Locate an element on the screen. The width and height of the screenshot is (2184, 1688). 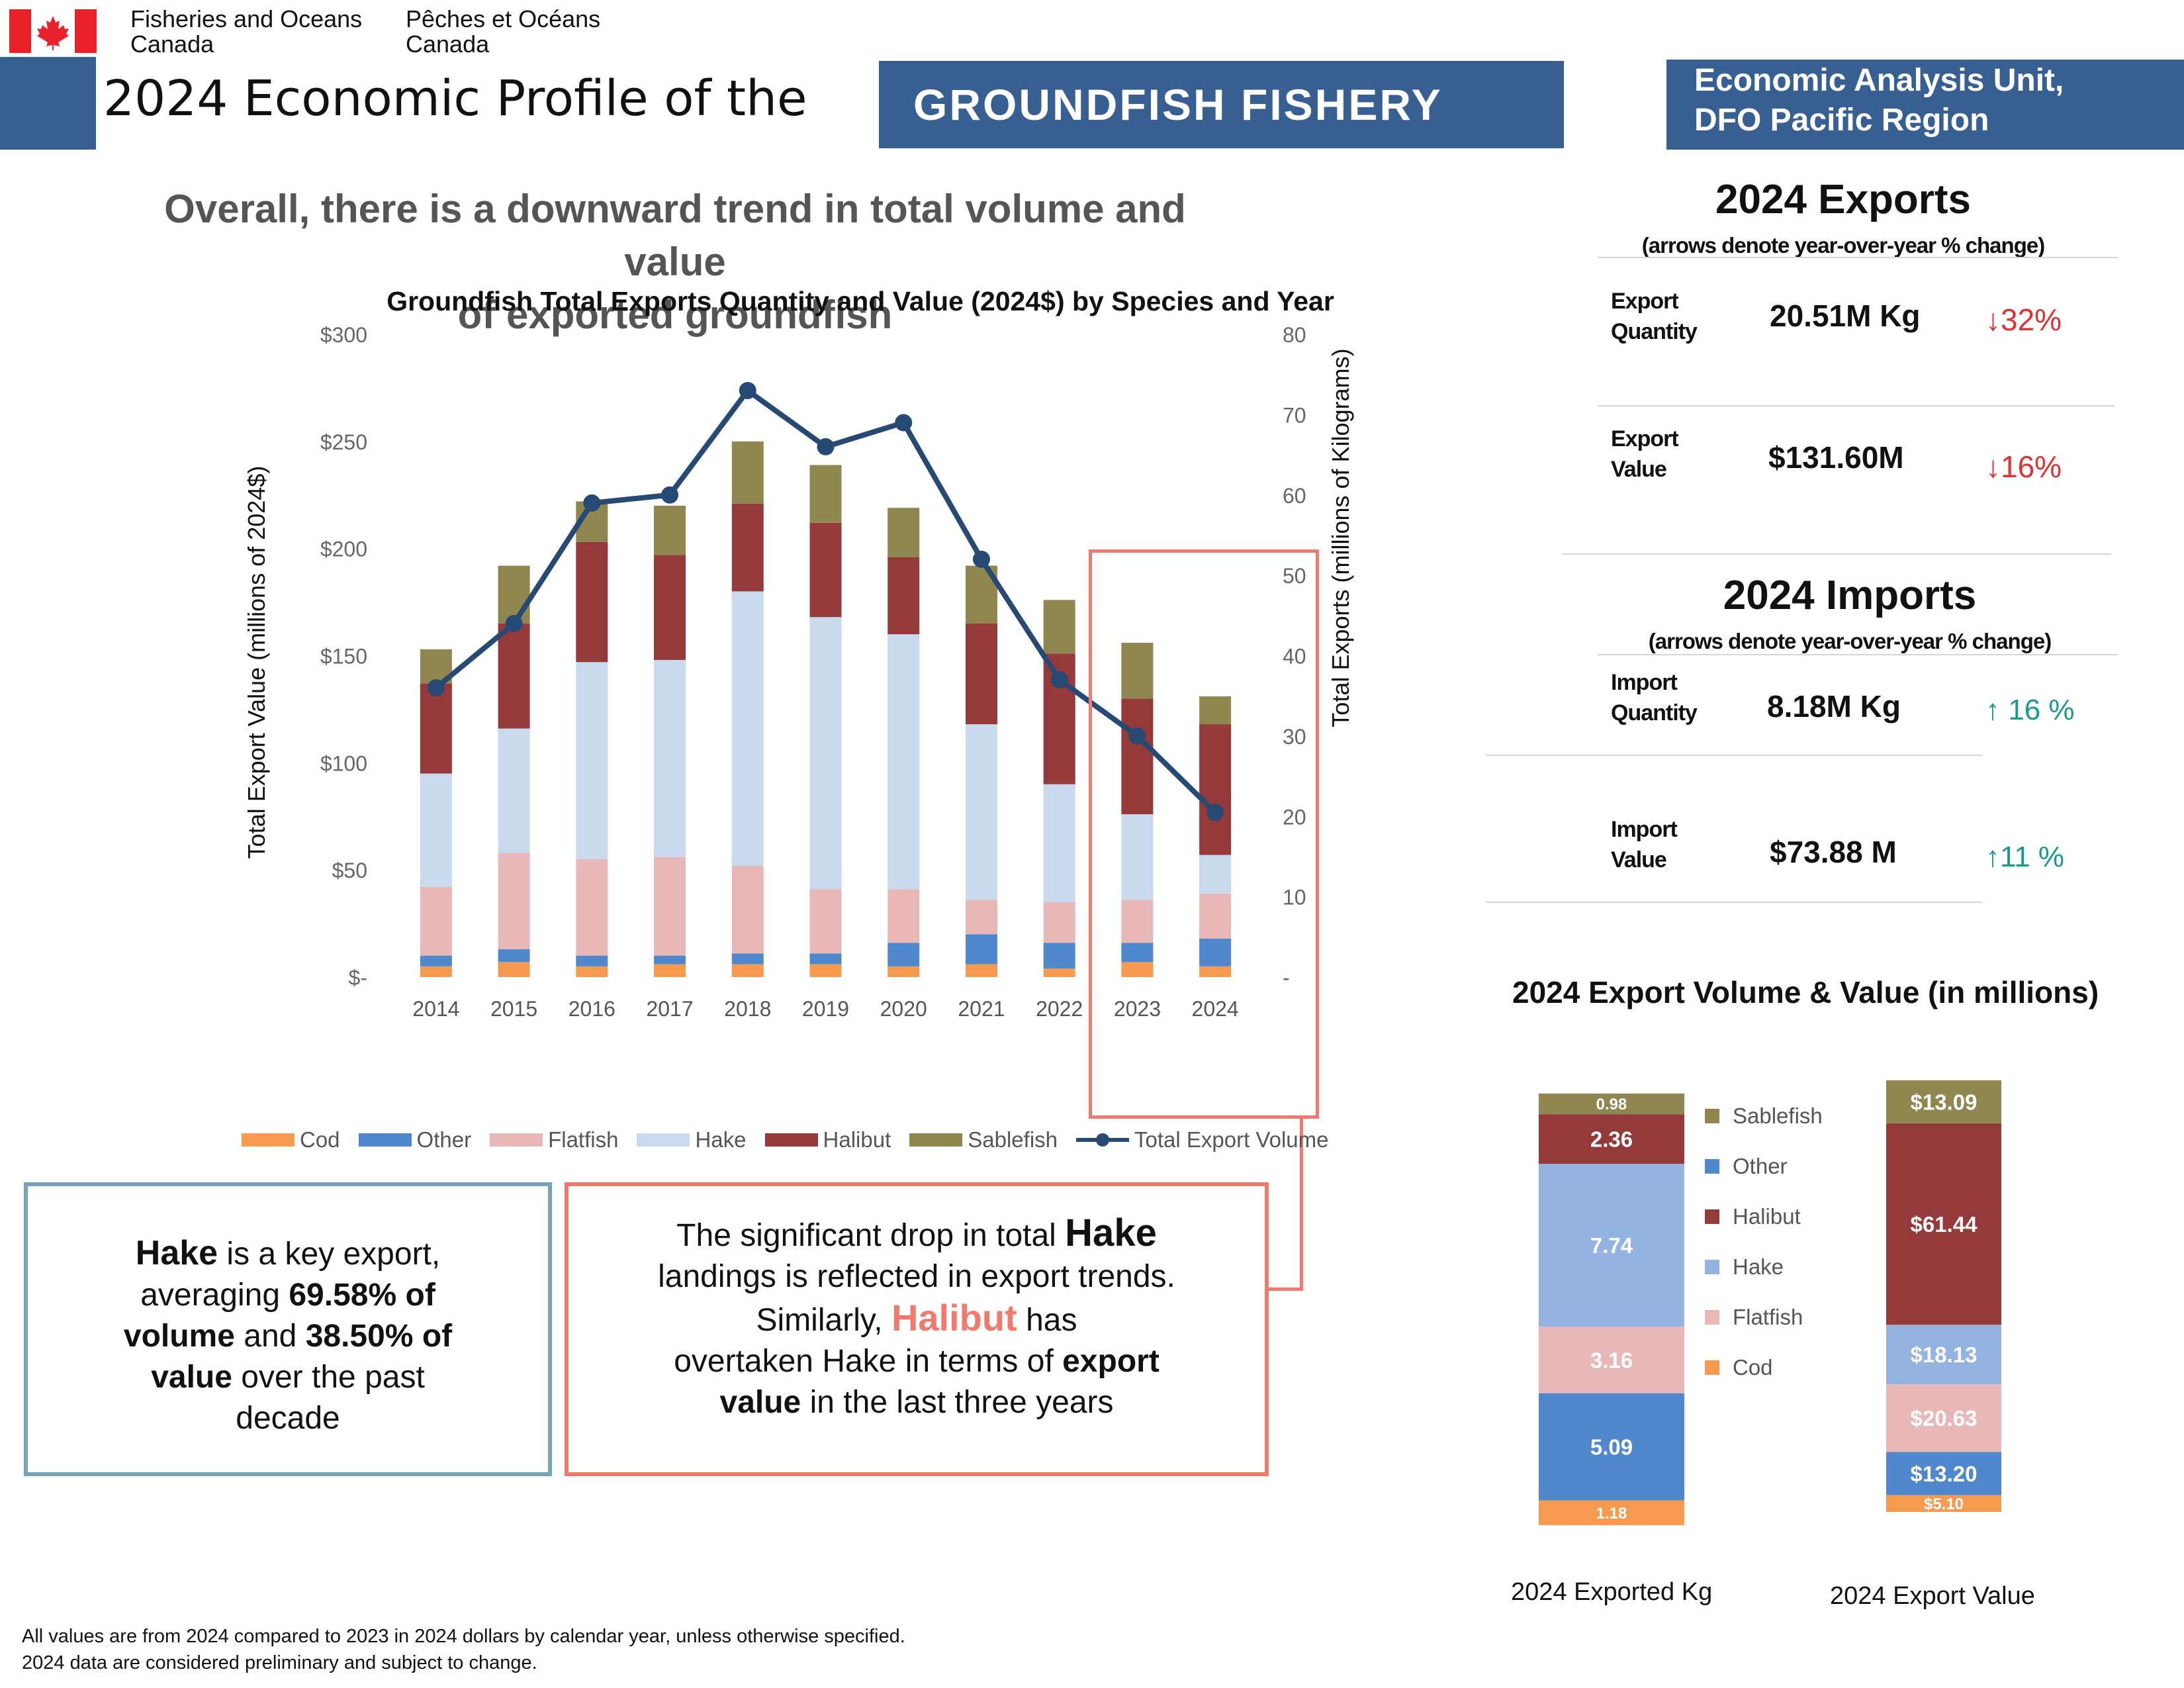
x-tick-label: 2023 is located at coordinates (1137, 1009).